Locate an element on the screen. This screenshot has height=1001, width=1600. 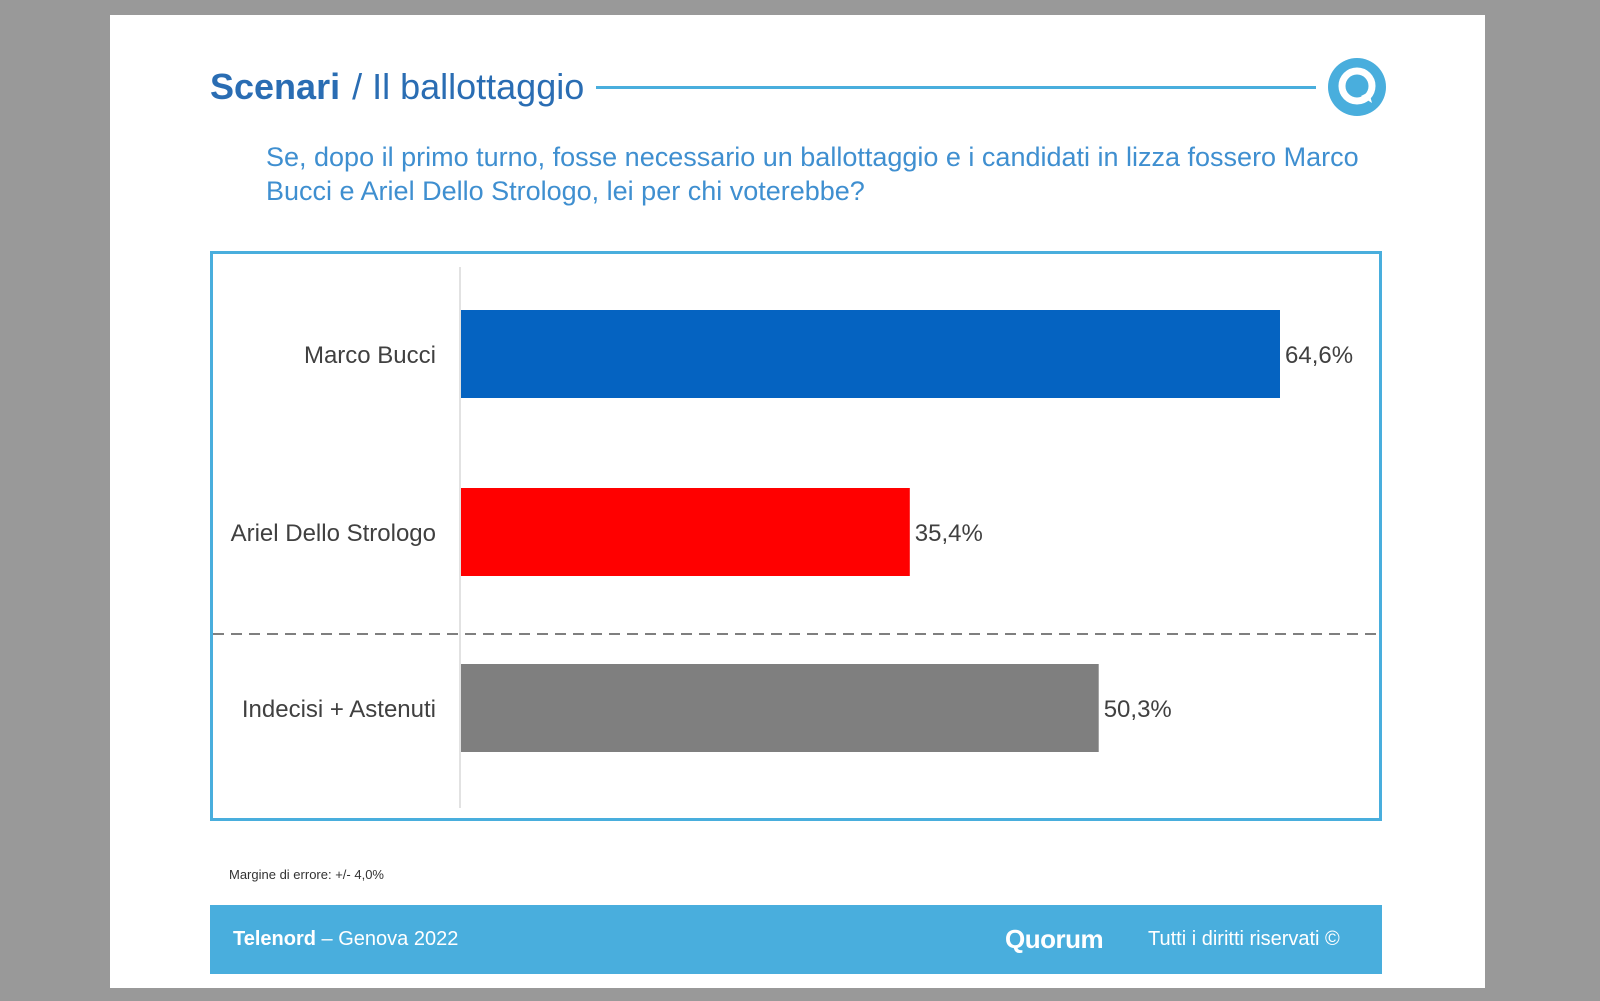
quorum-q-logo-icon is located at coordinates (1357, 87).